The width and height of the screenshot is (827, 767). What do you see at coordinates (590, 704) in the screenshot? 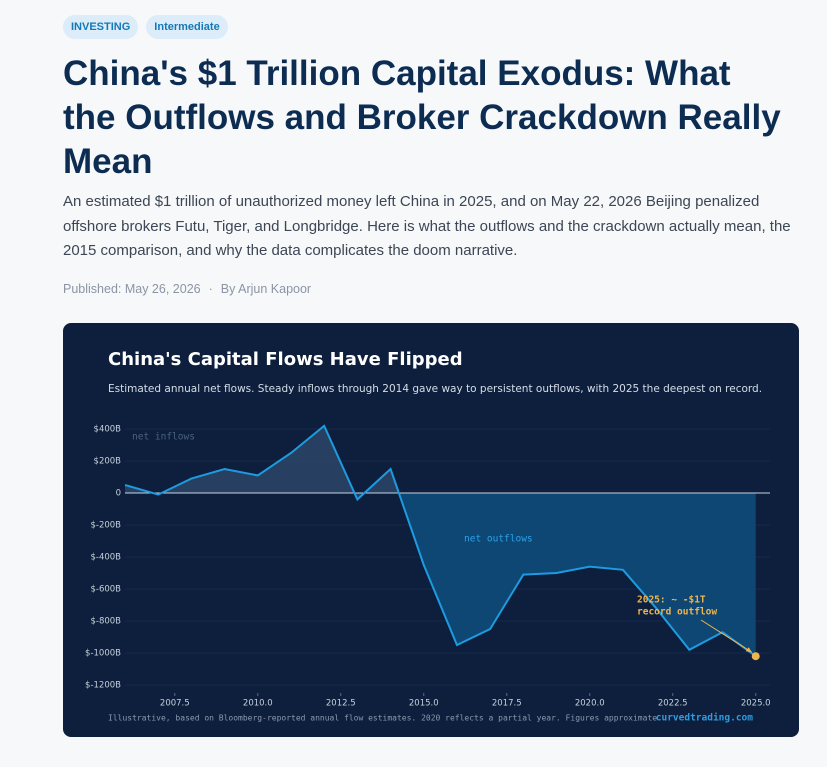
I see `x-tick-label: 2020.0` at bounding box center [590, 704].